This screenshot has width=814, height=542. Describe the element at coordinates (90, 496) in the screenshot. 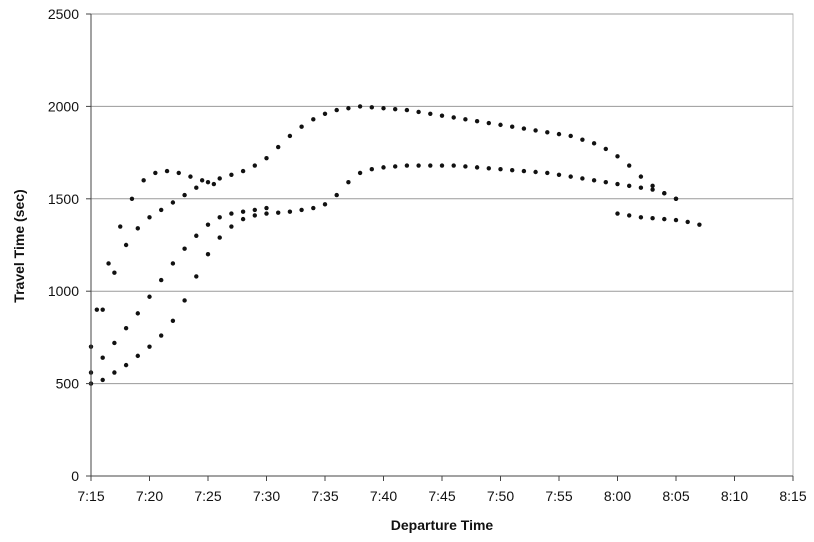

I see `x-tick-label: 7:15` at that location.